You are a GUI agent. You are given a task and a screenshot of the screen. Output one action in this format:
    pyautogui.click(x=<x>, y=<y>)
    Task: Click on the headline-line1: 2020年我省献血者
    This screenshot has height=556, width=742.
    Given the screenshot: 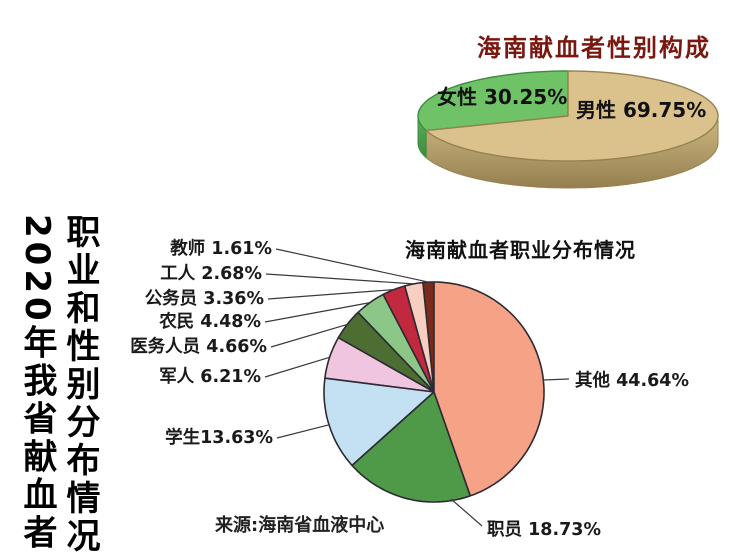 What is the action you would take?
    pyautogui.click(x=37, y=383)
    